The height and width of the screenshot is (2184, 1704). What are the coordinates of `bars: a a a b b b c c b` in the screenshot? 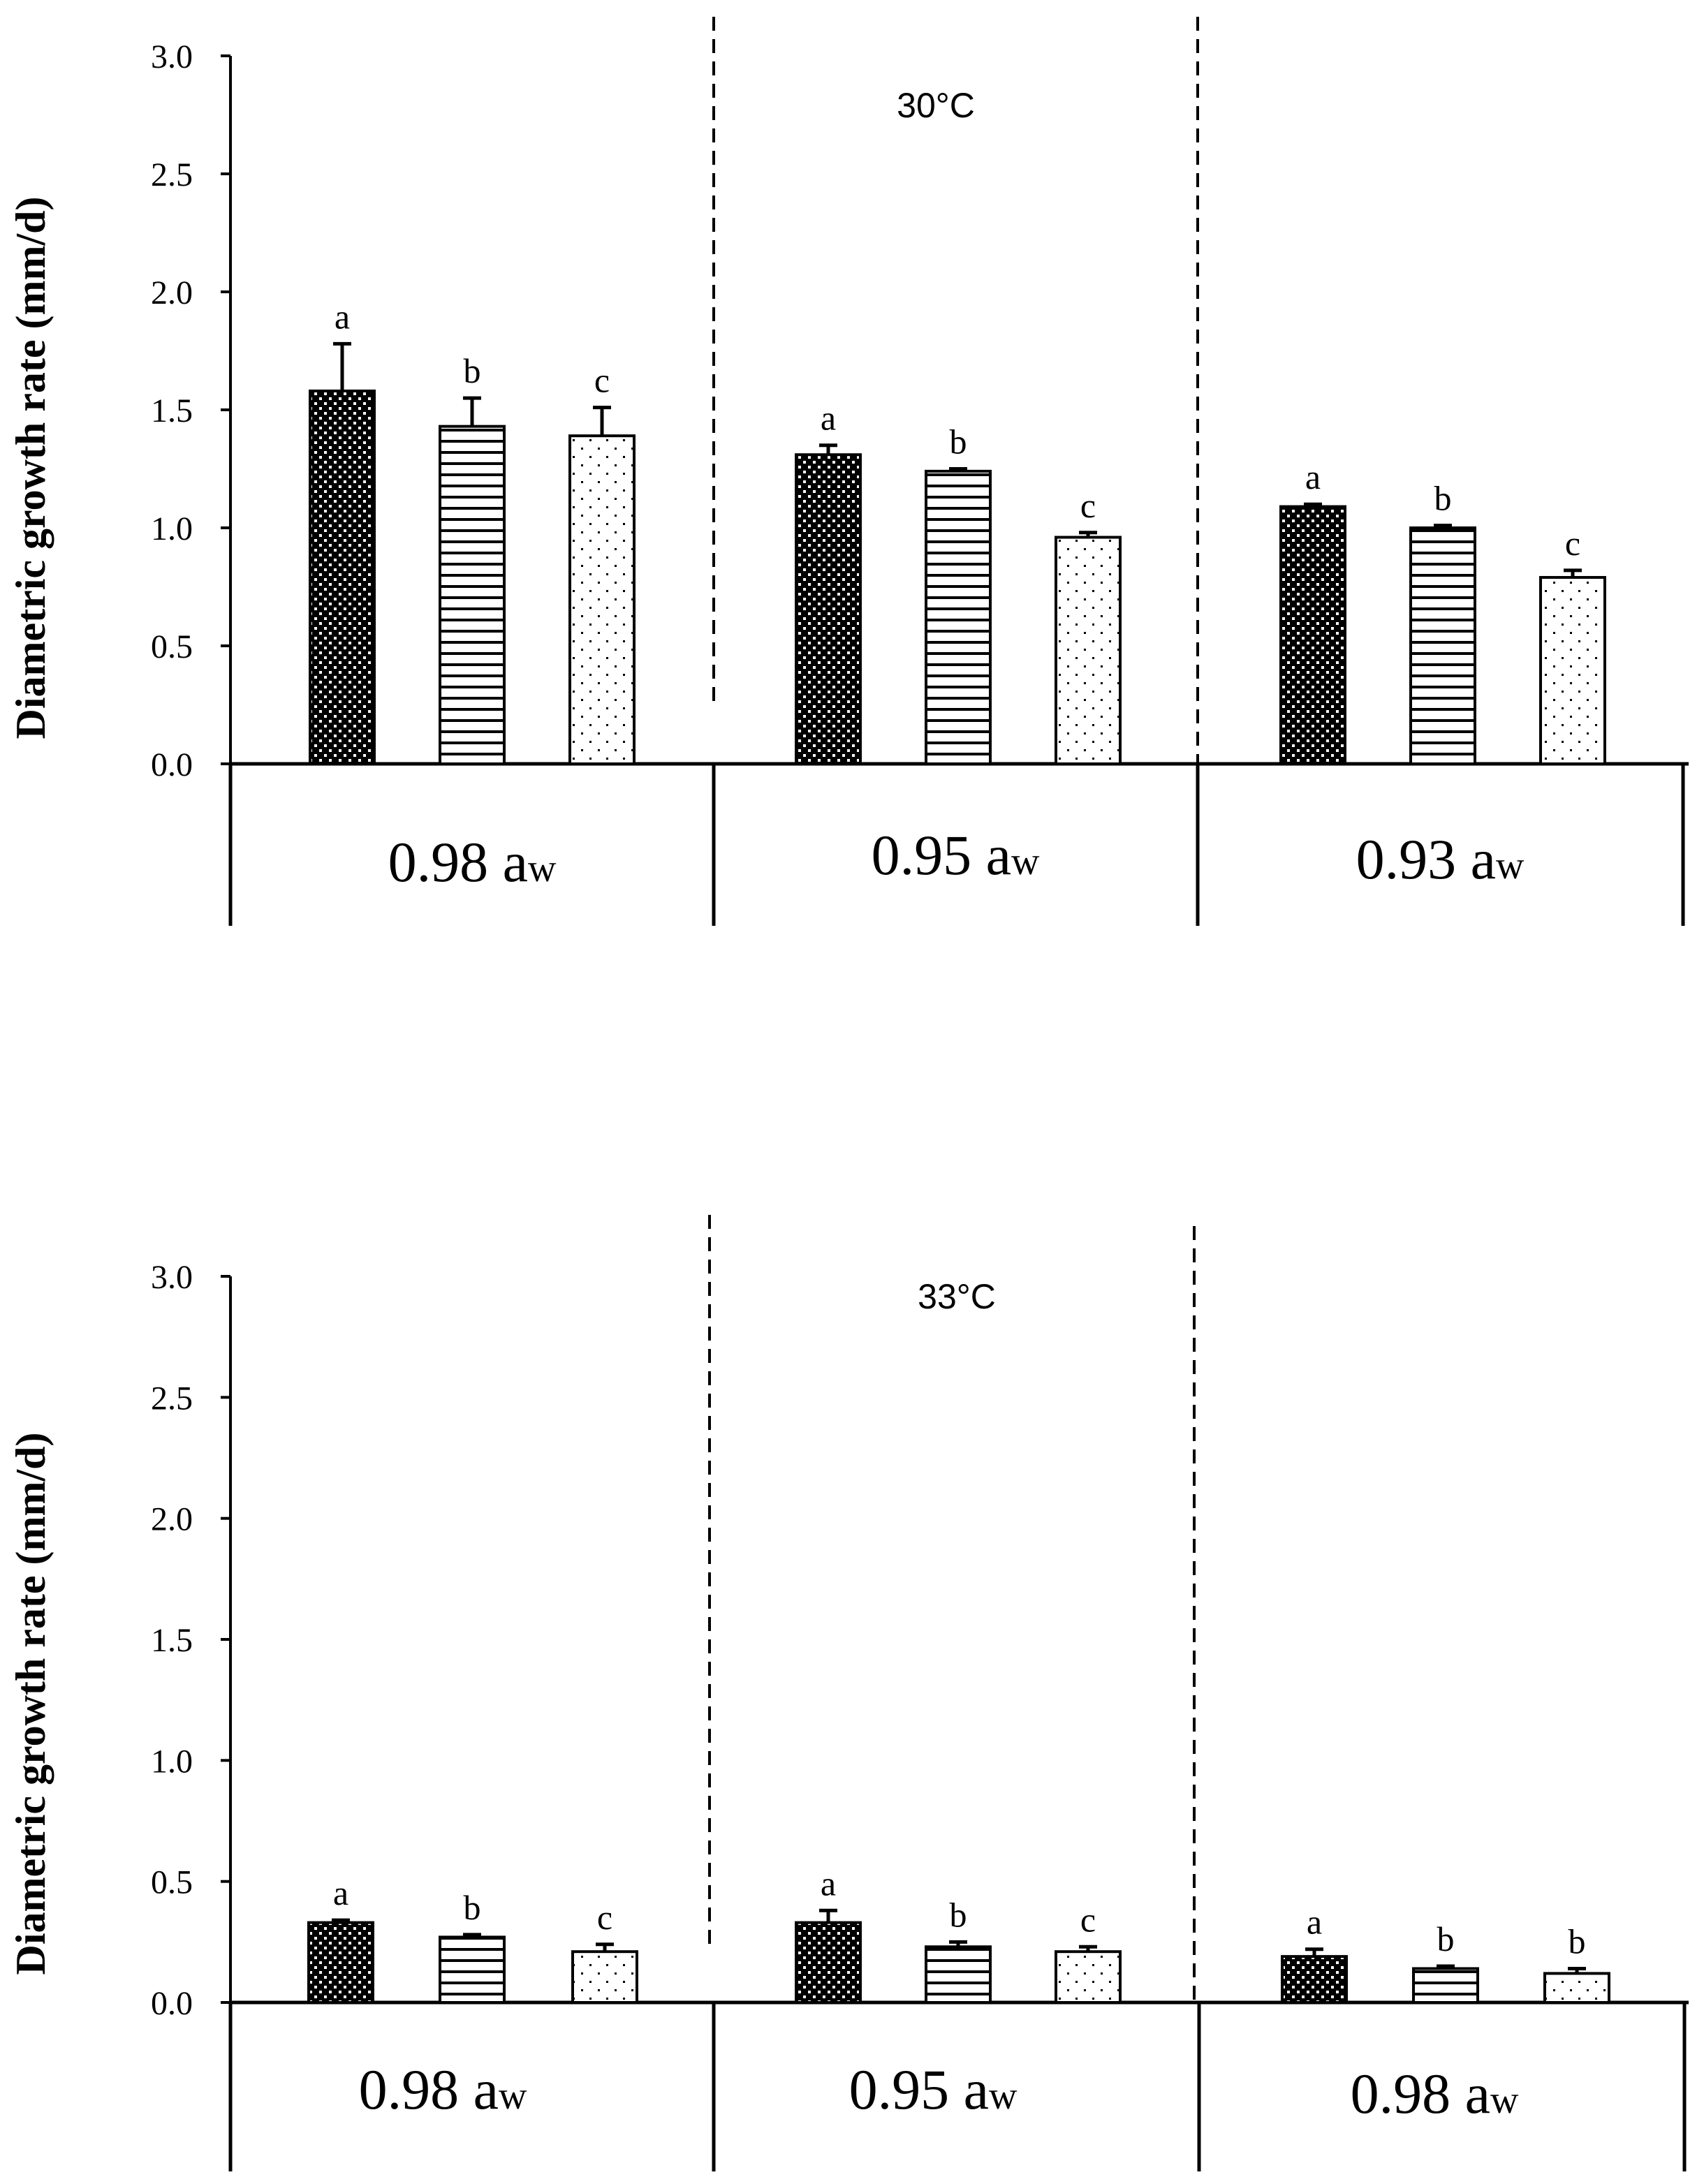 It's located at (958, 1934).